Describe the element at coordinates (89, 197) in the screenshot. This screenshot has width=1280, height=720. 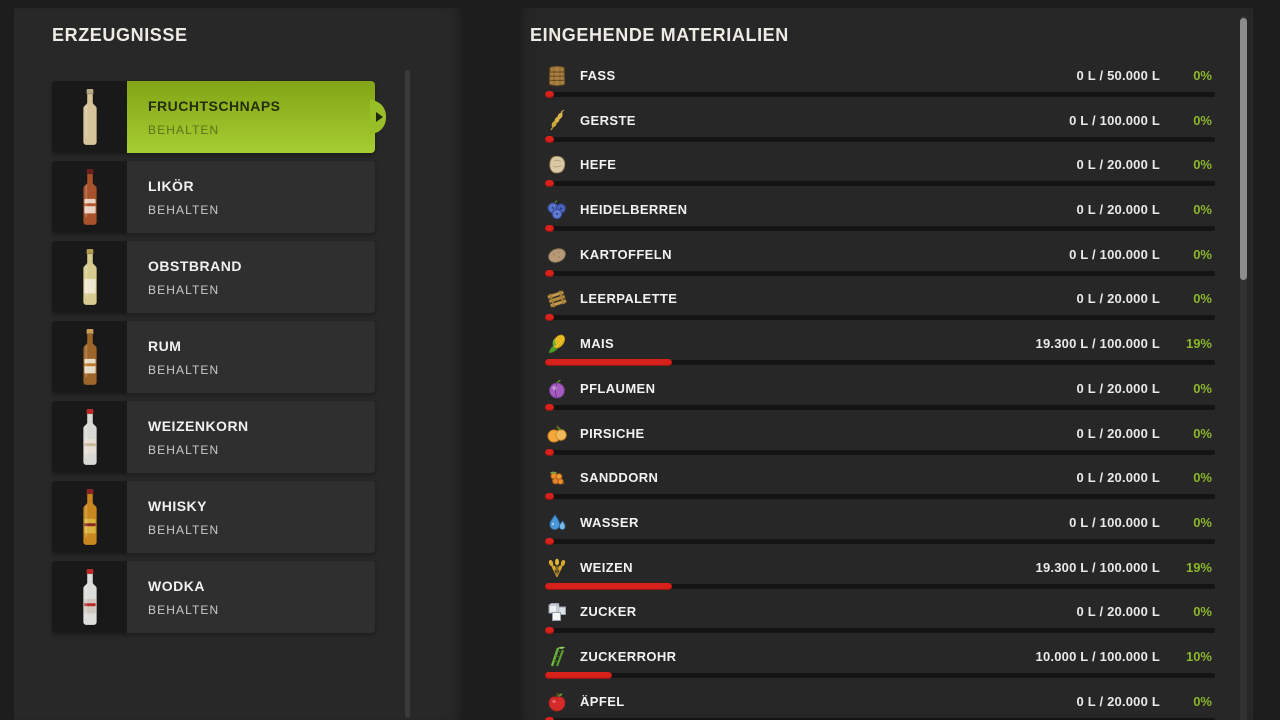
I see `bottle-likoer-icon` at that location.